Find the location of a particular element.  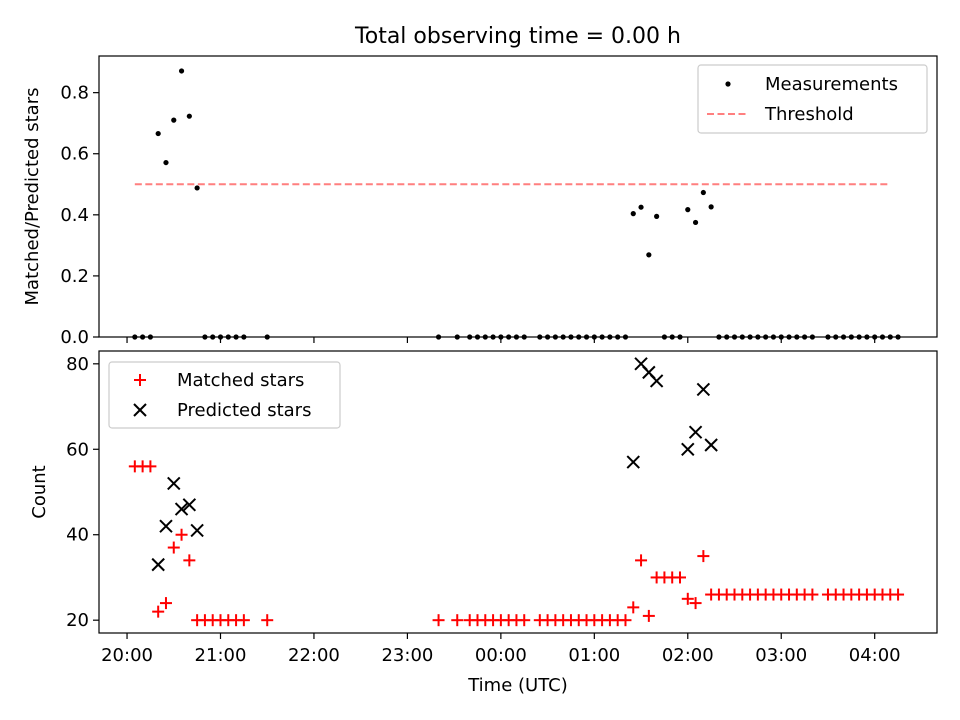

bottom-legend-box is located at coordinates (224, 395).